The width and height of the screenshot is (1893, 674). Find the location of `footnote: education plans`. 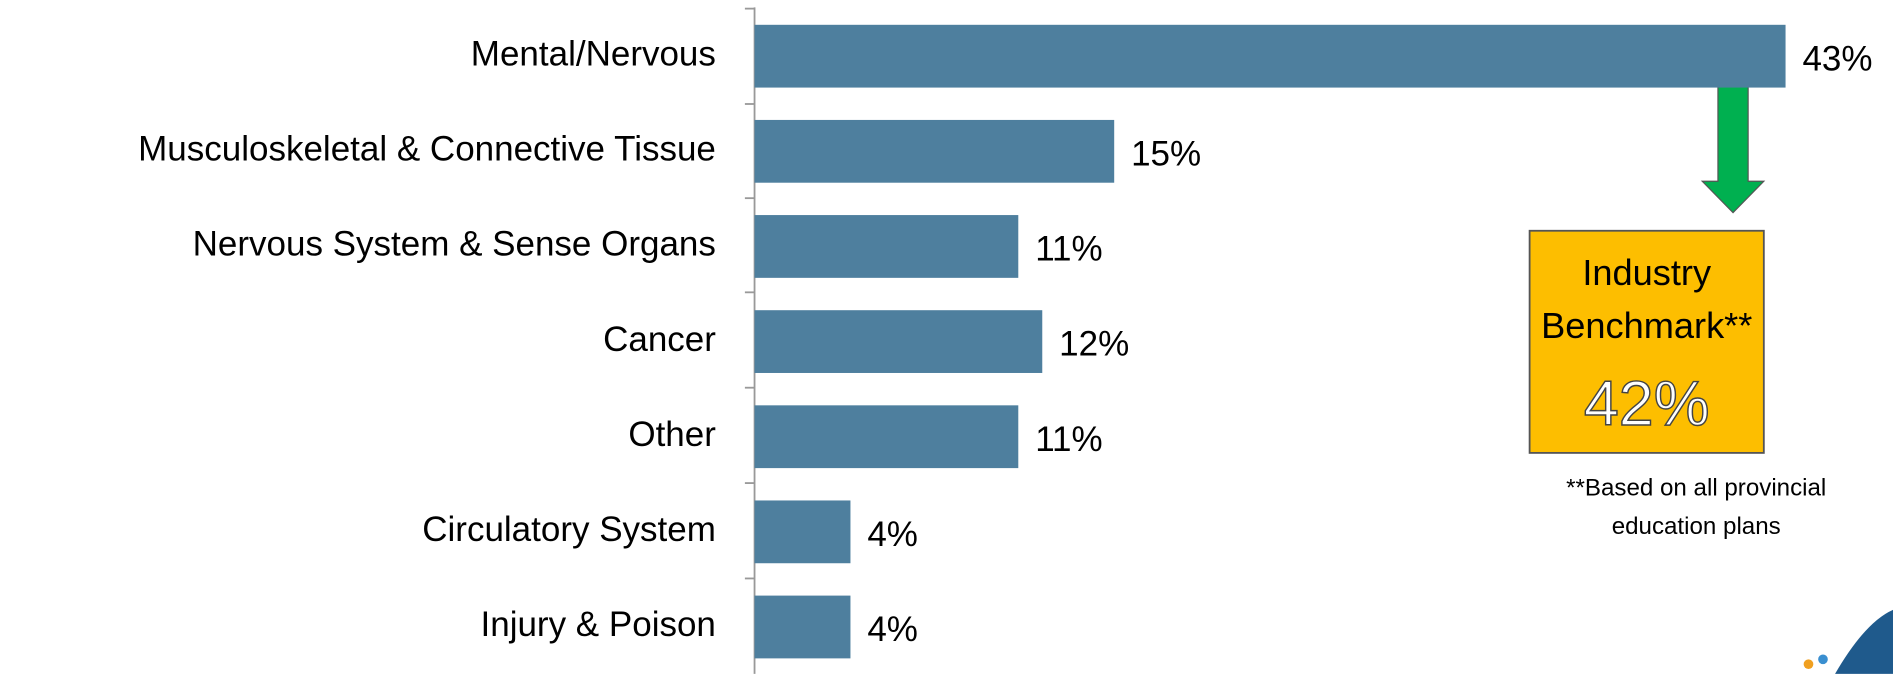

footnote: education plans is located at coordinates (1696, 526).